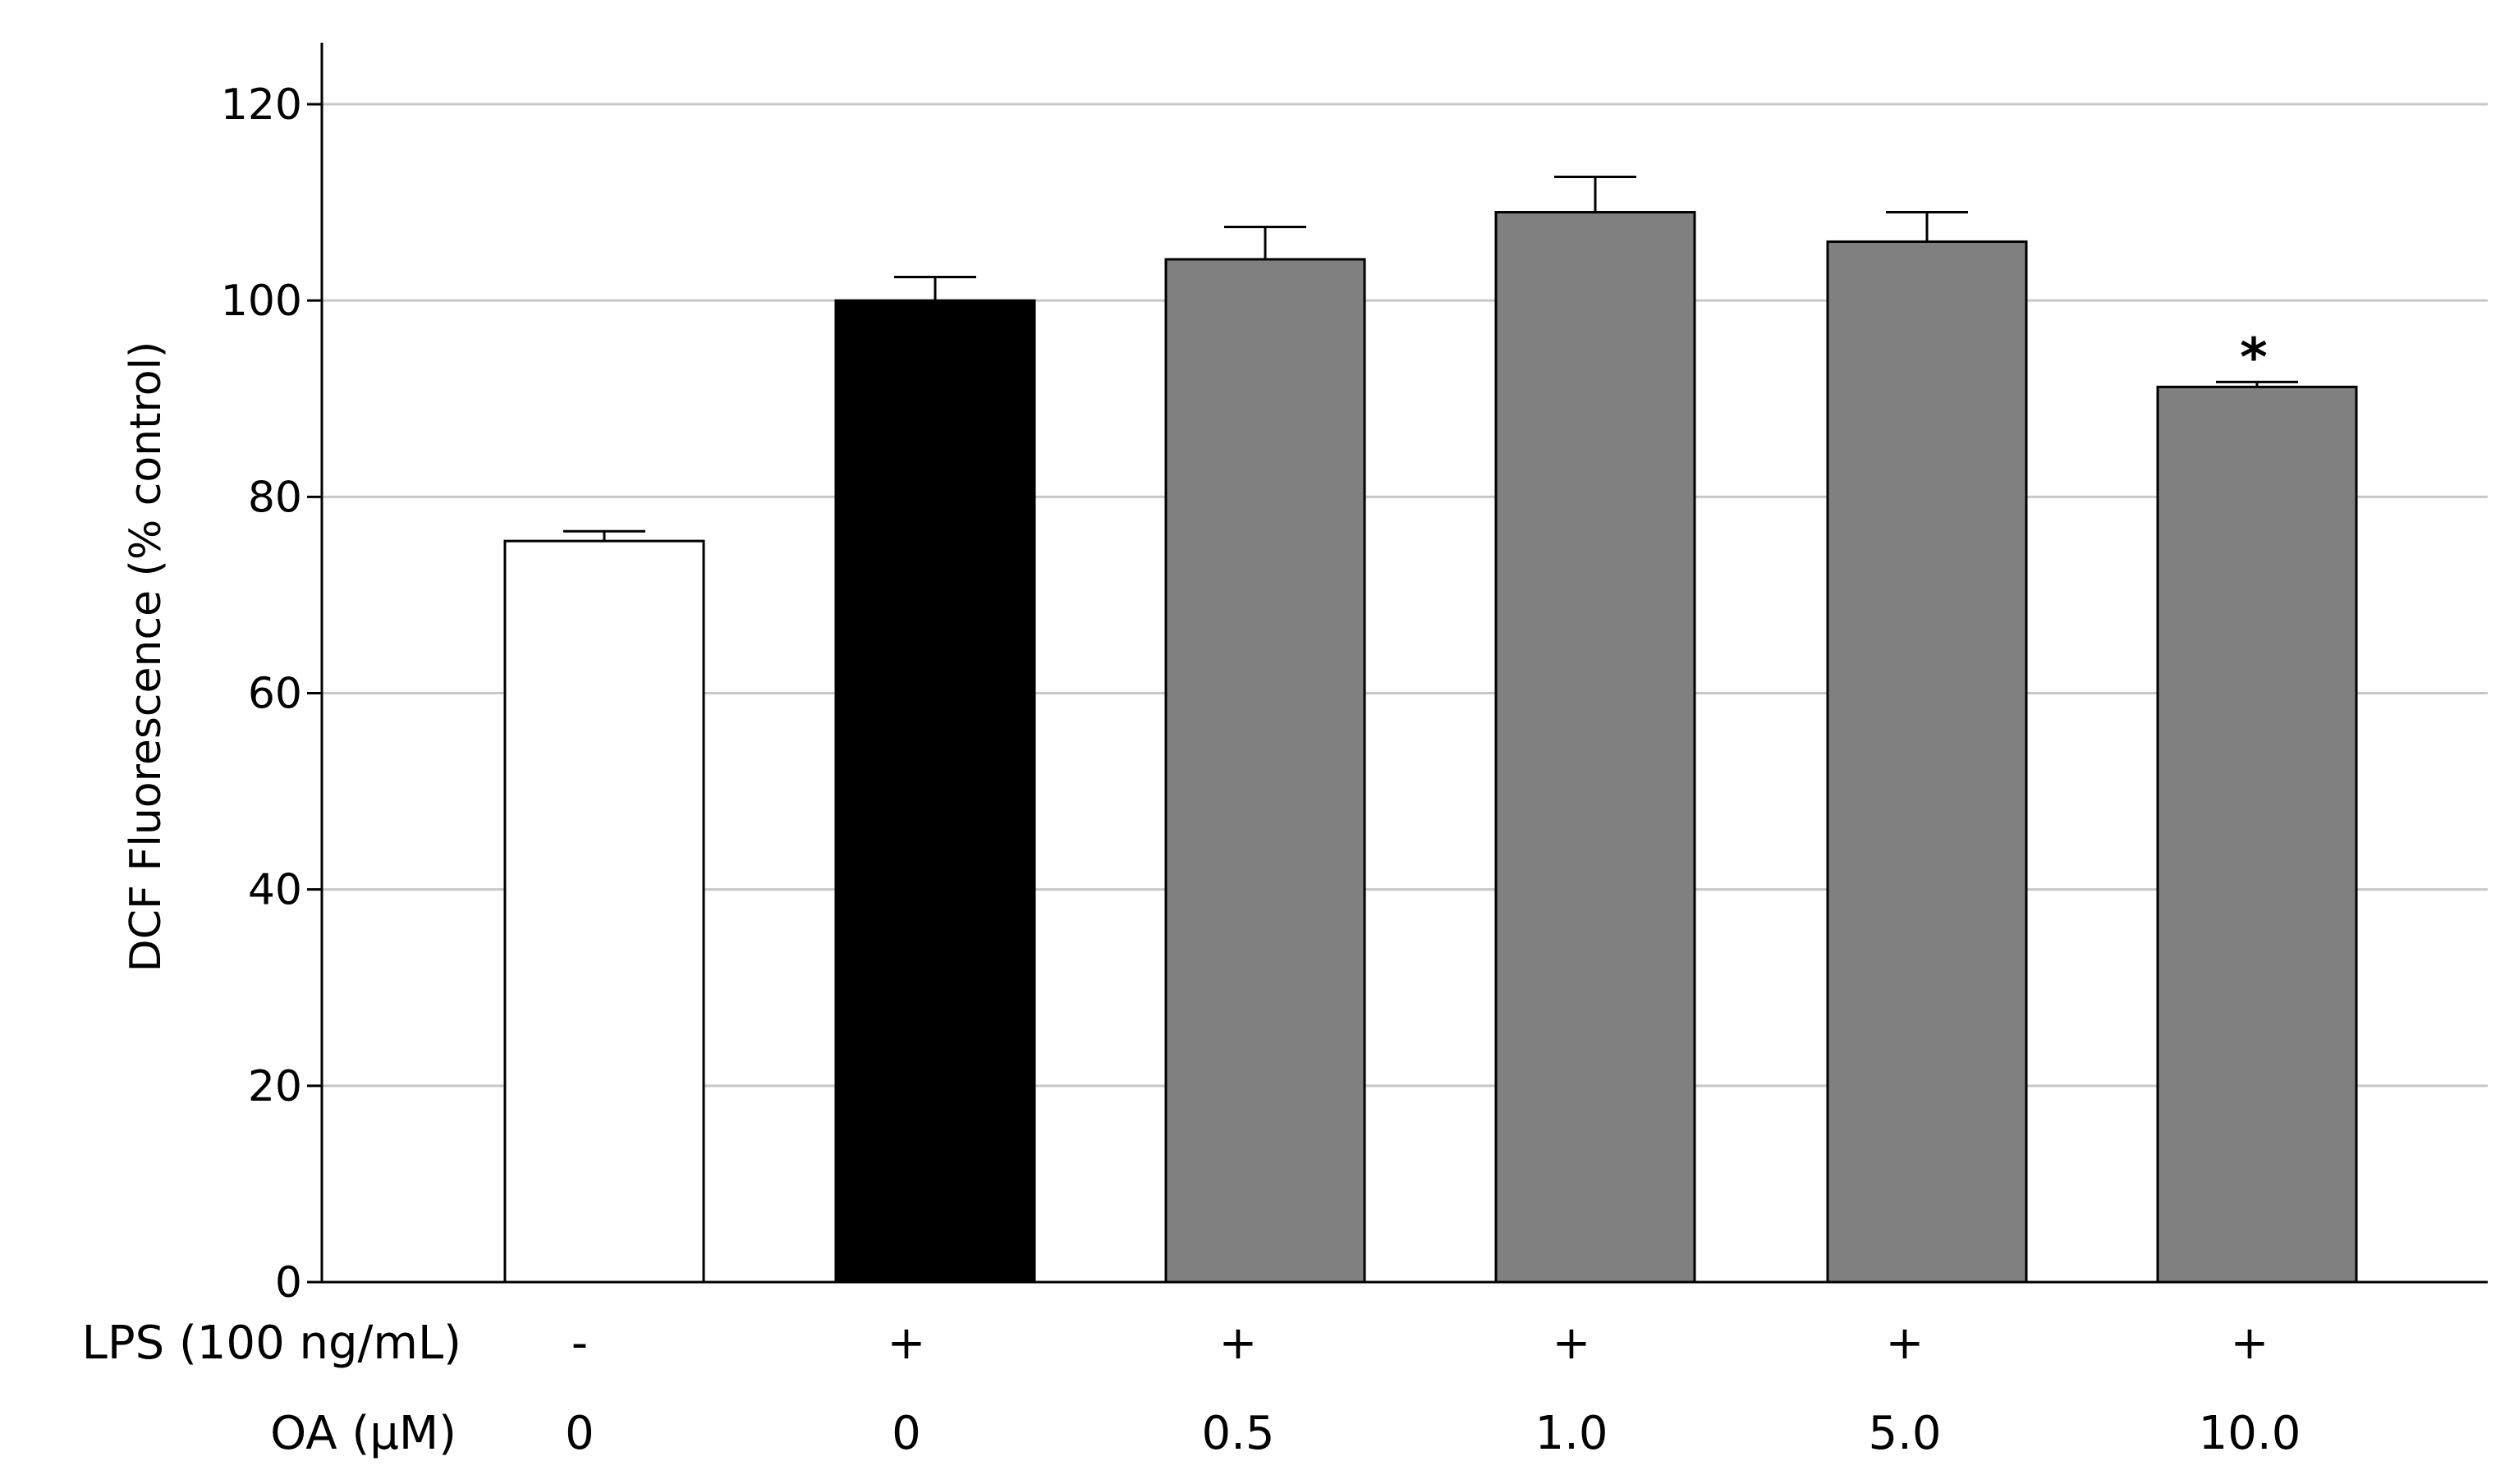 The height and width of the screenshot is (1484, 2514). I want to click on y-axis-label: DCF Fluorescence (% control), so click(147, 657).